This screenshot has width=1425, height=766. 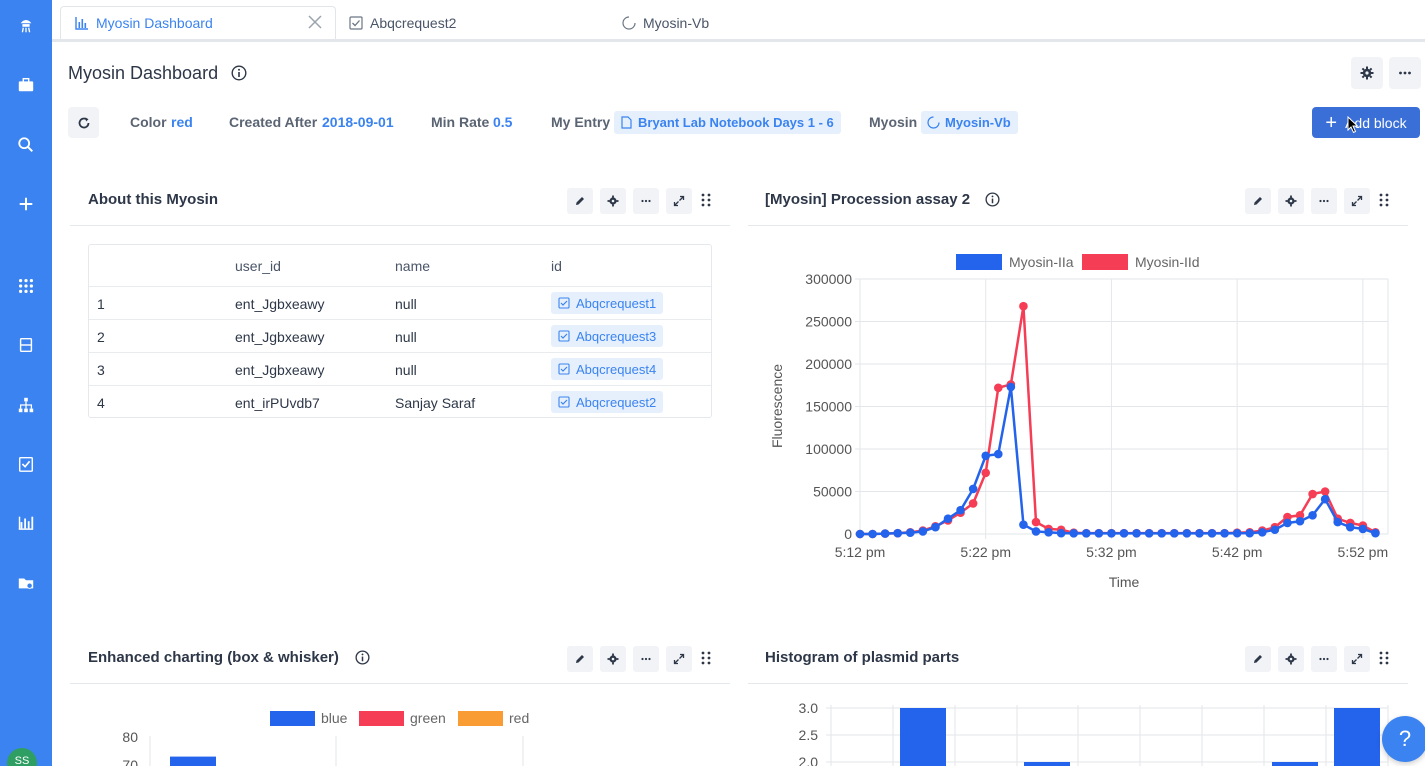 What do you see at coordinates (616, 369) in the screenshot?
I see `id-label: Abqcrequest4` at bounding box center [616, 369].